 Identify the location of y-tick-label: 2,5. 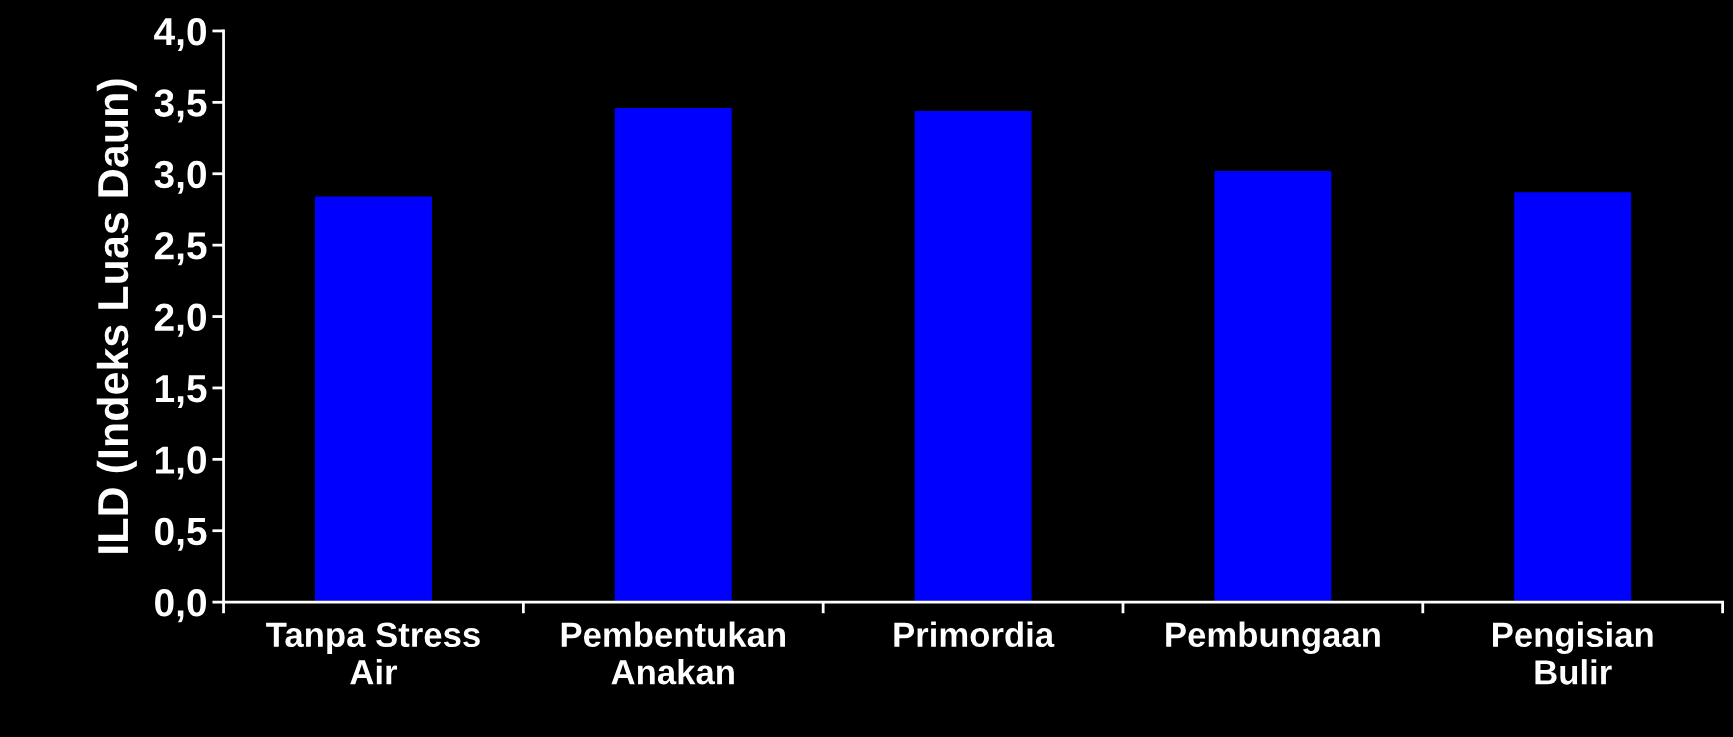
(180, 249).